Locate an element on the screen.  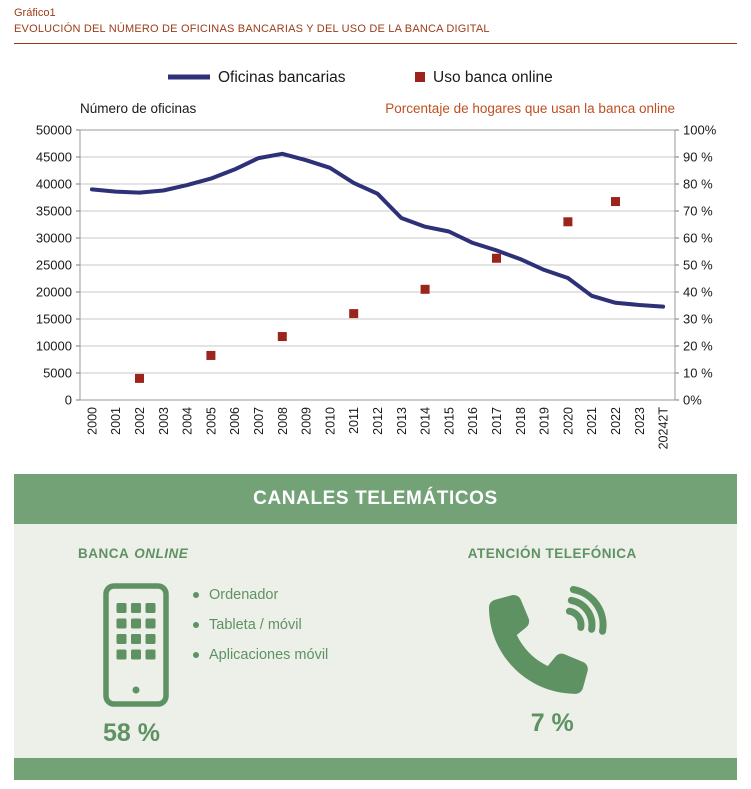
svg-text: 2001 is located at coordinates (116, 421).